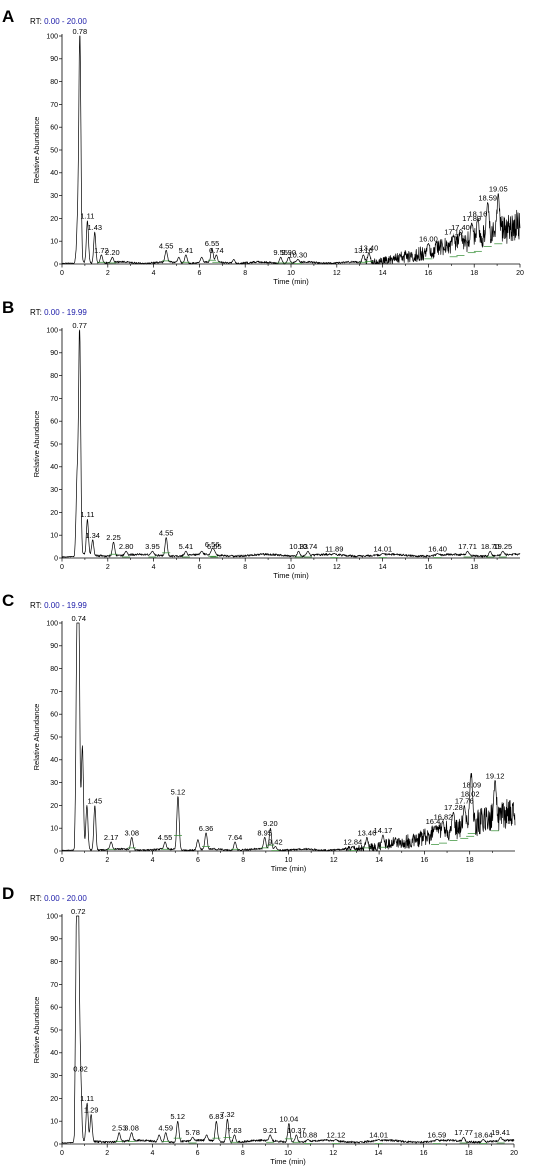 The width and height of the screenshot is (533, 1176). Describe the element at coordinates (8, 893) in the screenshot. I see `panel-label: D` at that location.